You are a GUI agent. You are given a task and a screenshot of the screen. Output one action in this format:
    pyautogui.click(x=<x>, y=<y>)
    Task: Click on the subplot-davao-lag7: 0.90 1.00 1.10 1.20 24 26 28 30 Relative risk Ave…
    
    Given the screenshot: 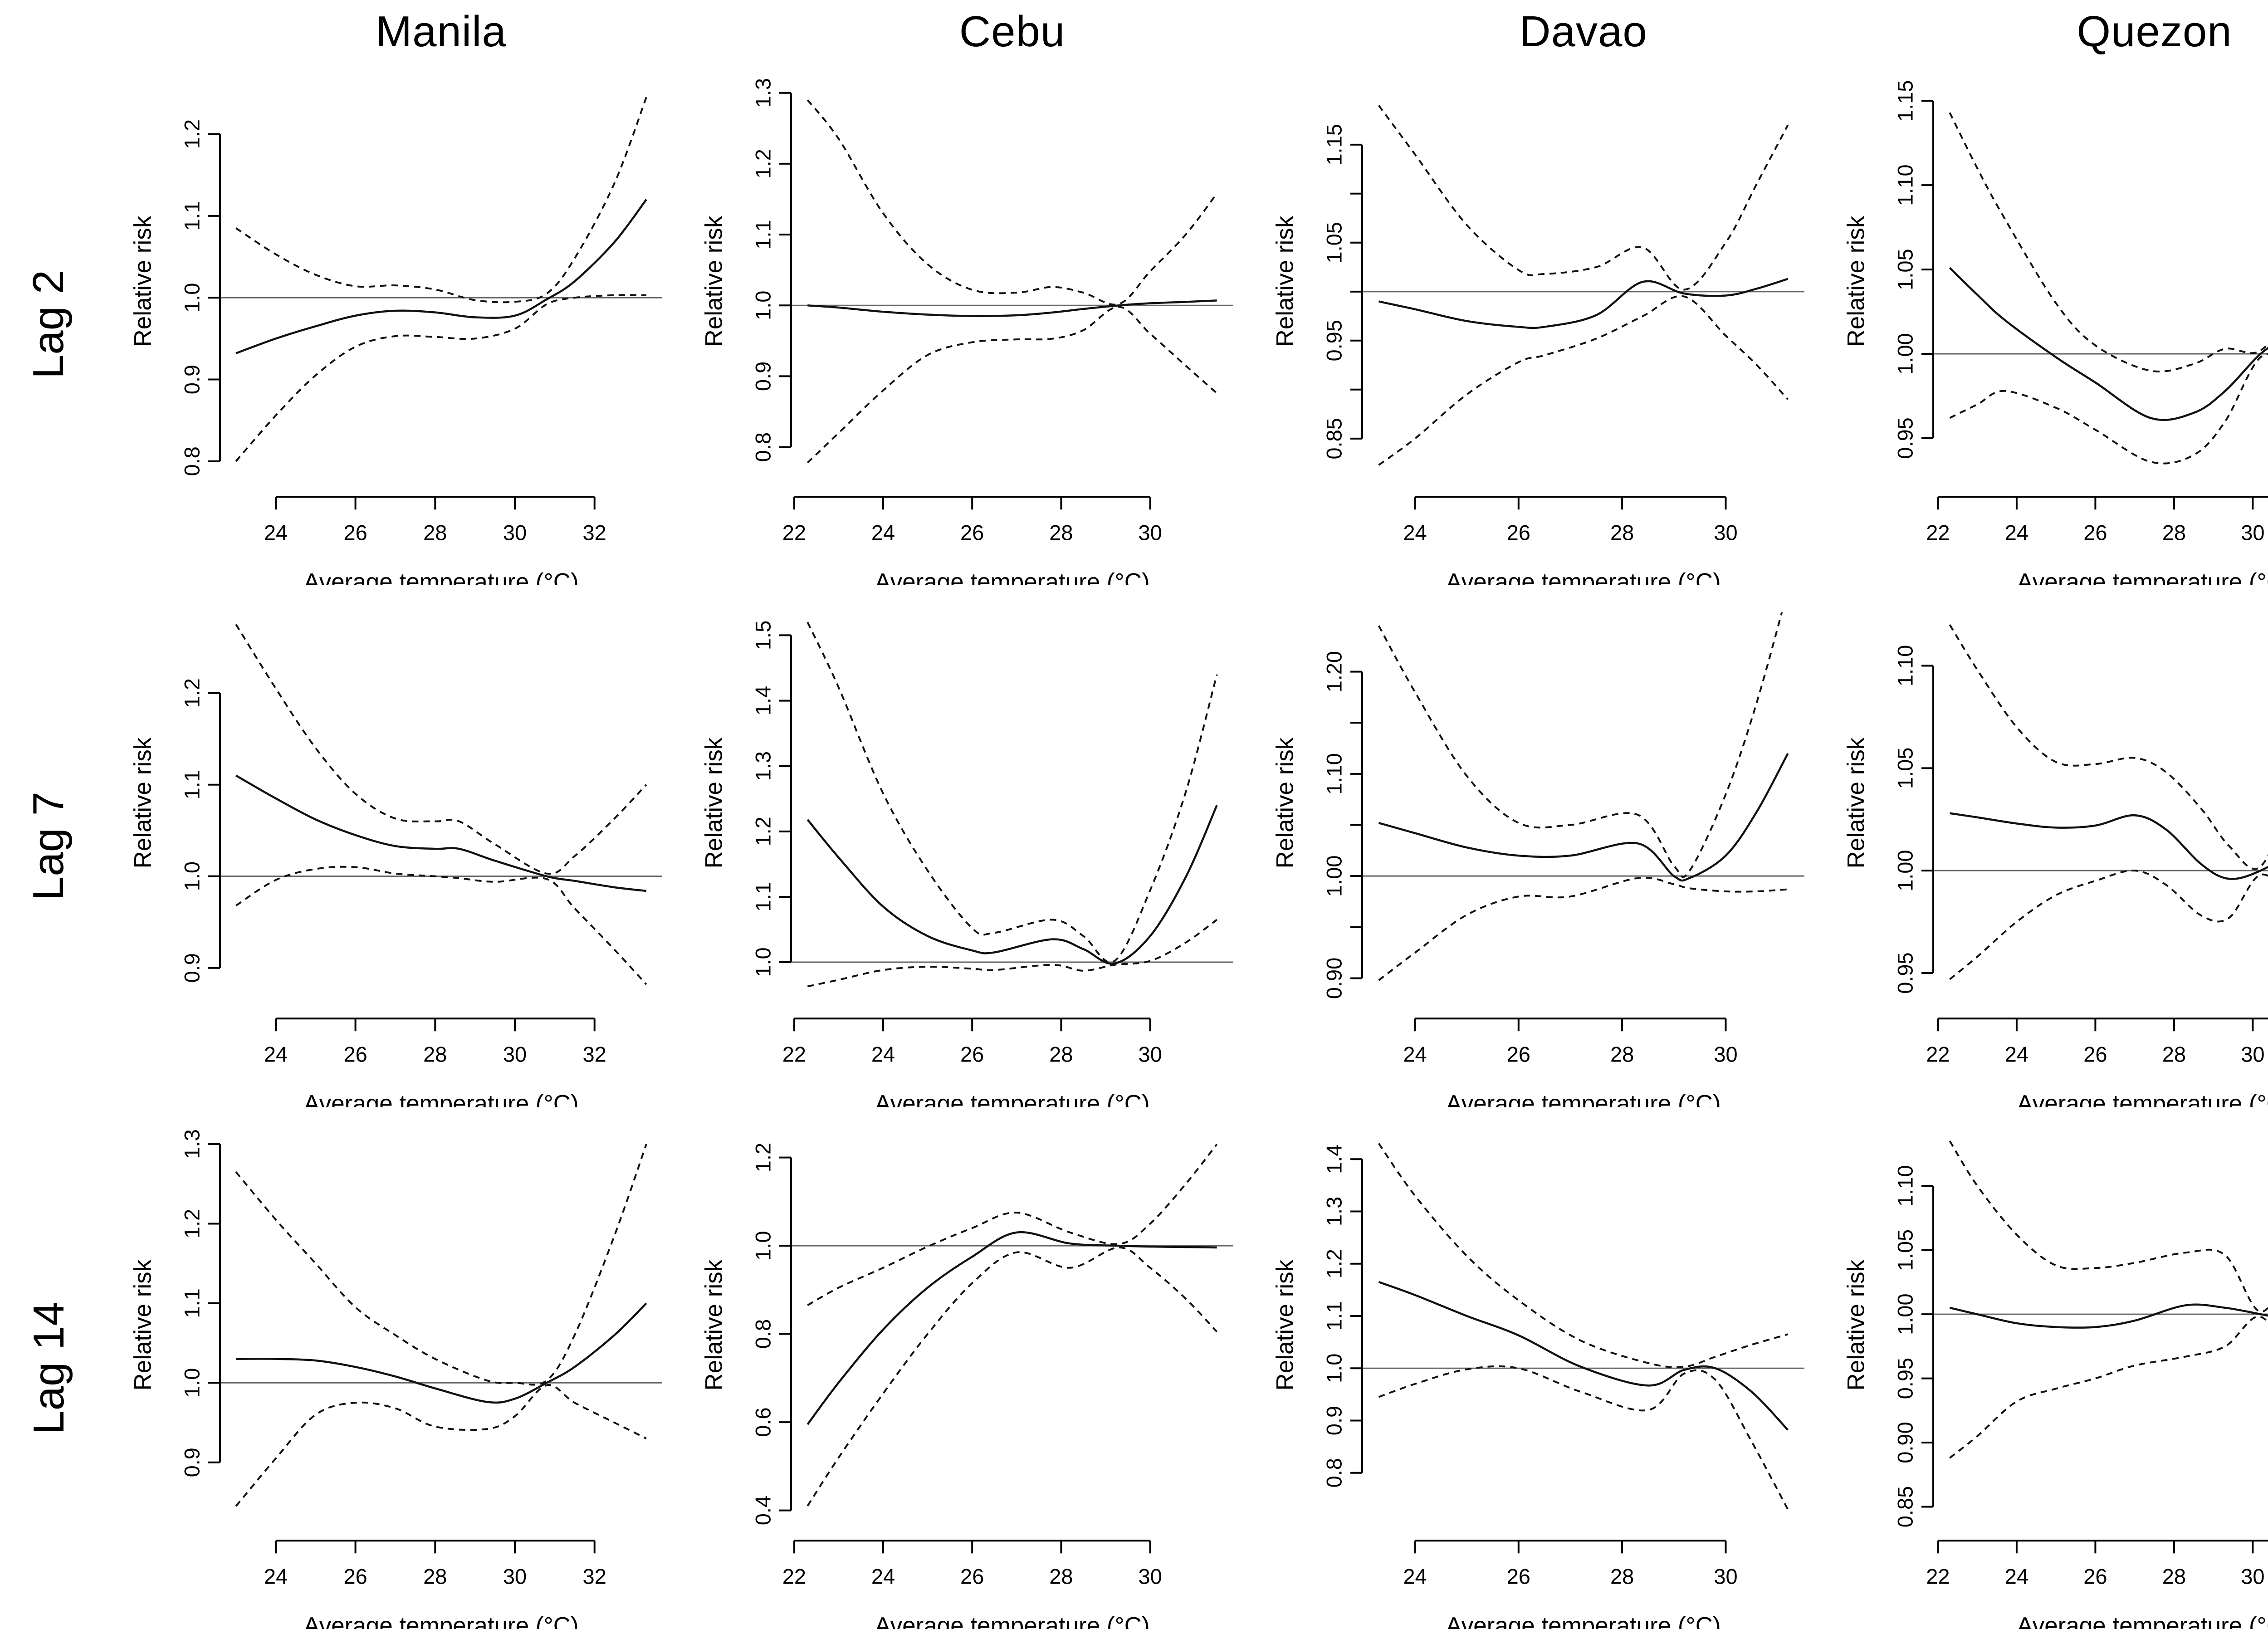 What is the action you would take?
    pyautogui.click(x=1538, y=859)
    